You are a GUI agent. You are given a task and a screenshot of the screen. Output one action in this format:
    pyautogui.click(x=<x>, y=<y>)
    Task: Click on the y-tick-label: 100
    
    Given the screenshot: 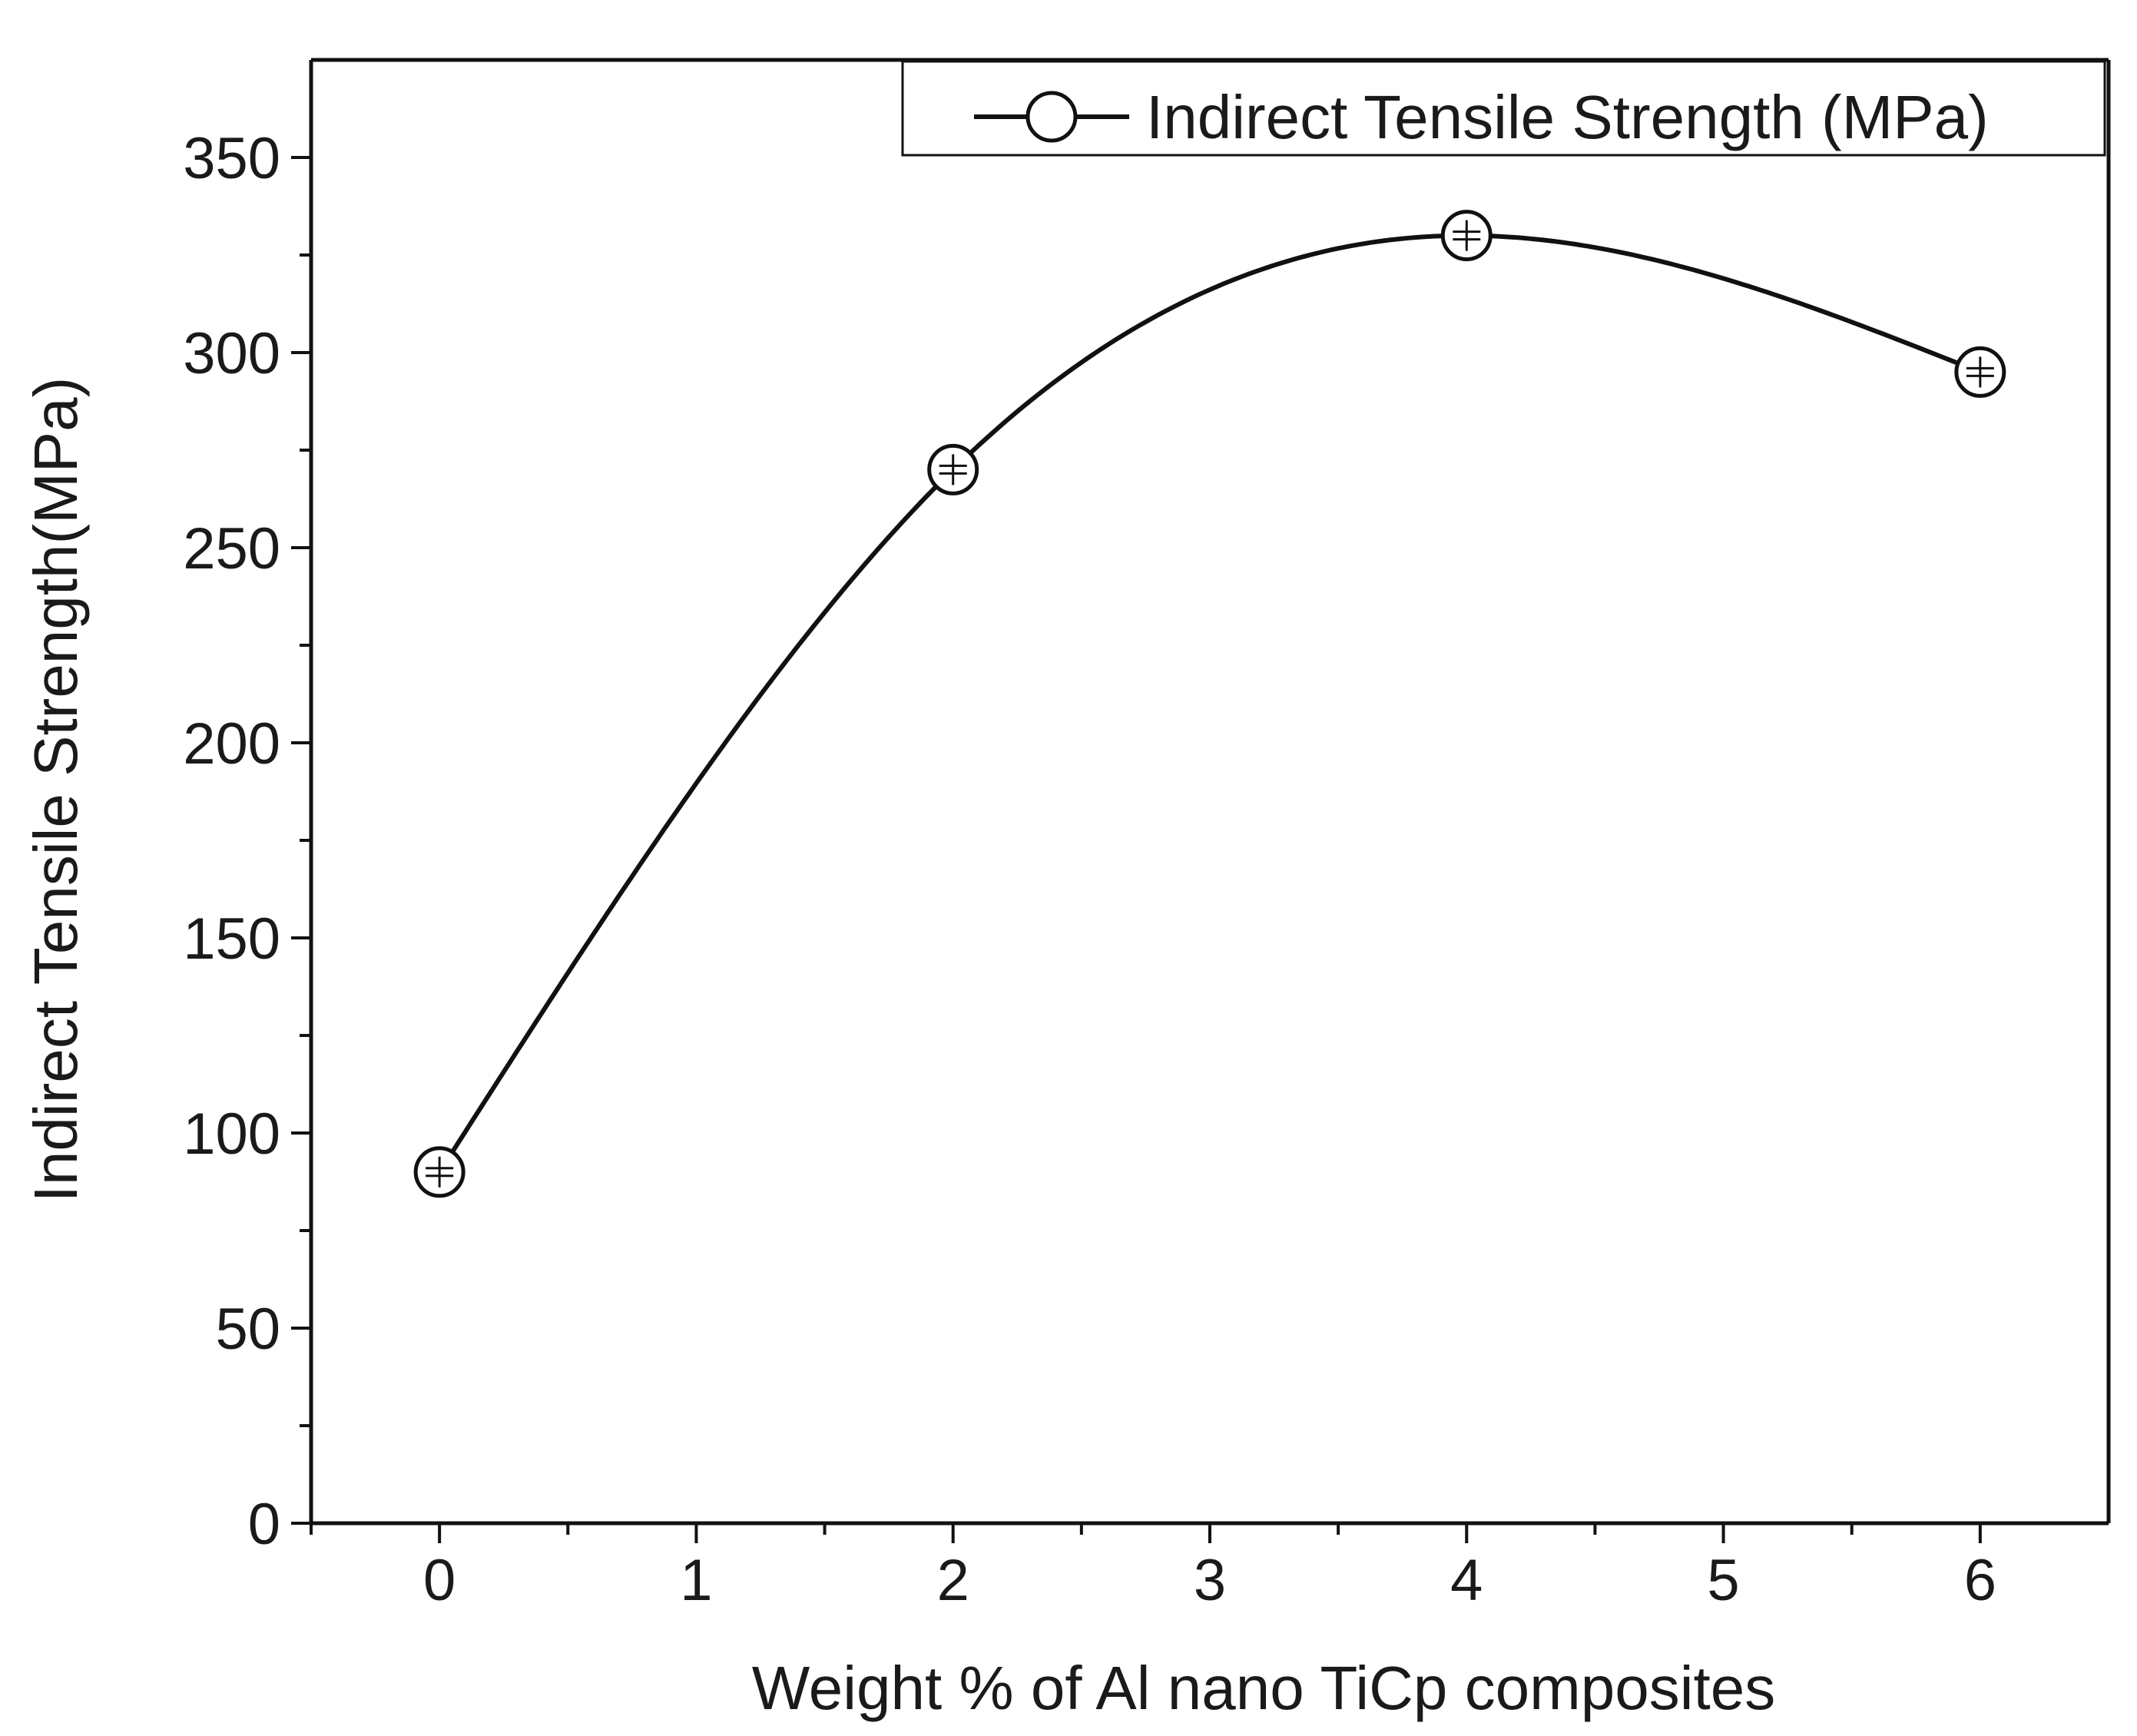 What is the action you would take?
    pyautogui.click(x=231, y=1135)
    